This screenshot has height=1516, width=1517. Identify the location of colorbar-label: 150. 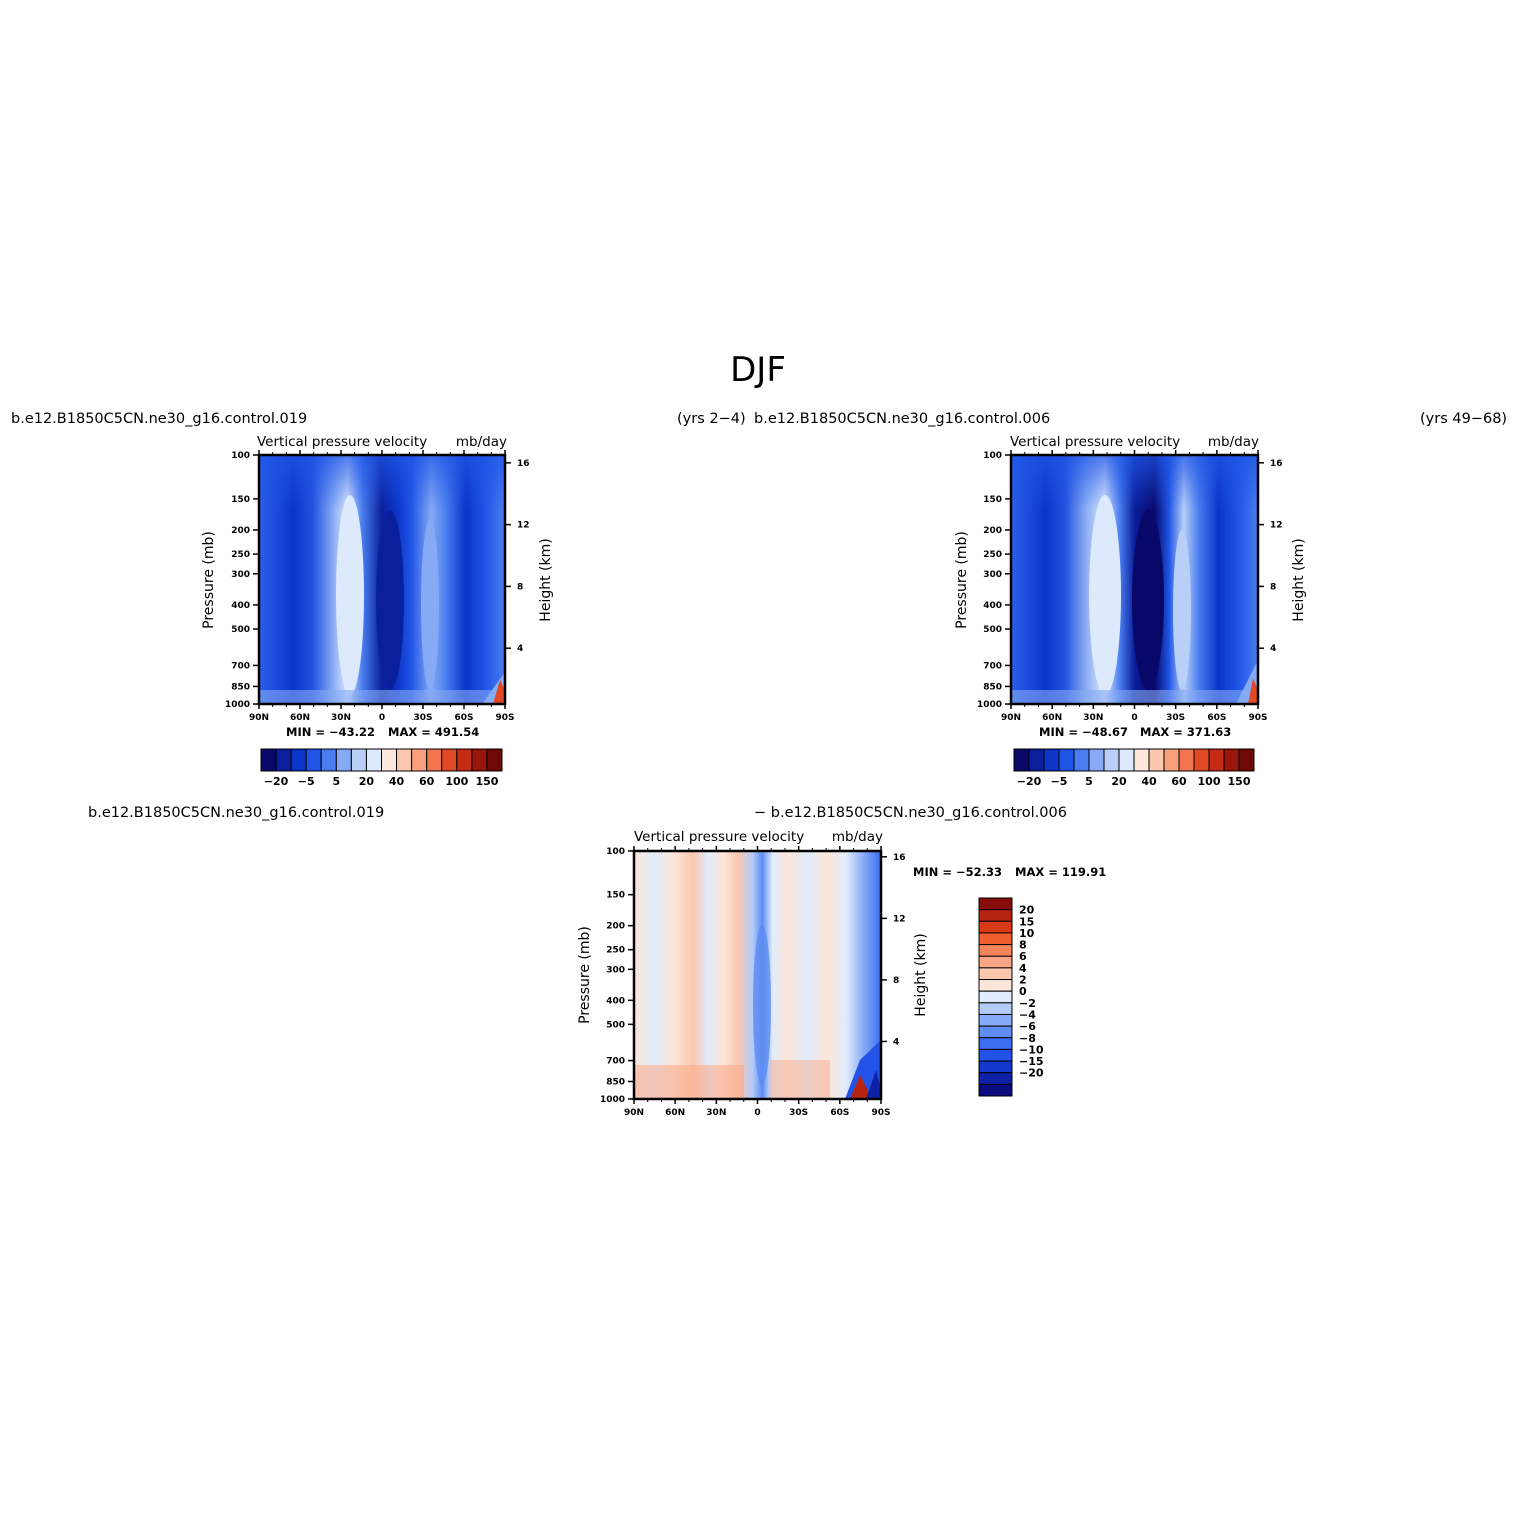
(1239, 781).